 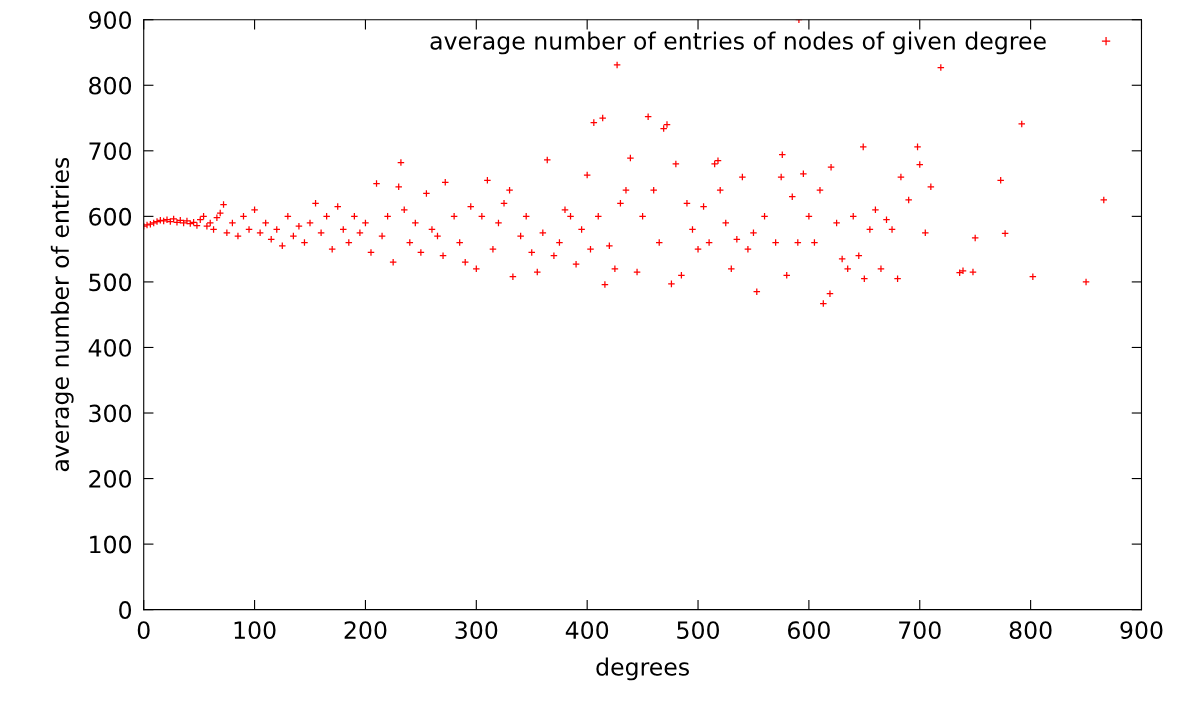 What do you see at coordinates (110, 151) in the screenshot?
I see `y-tick-label: 700` at bounding box center [110, 151].